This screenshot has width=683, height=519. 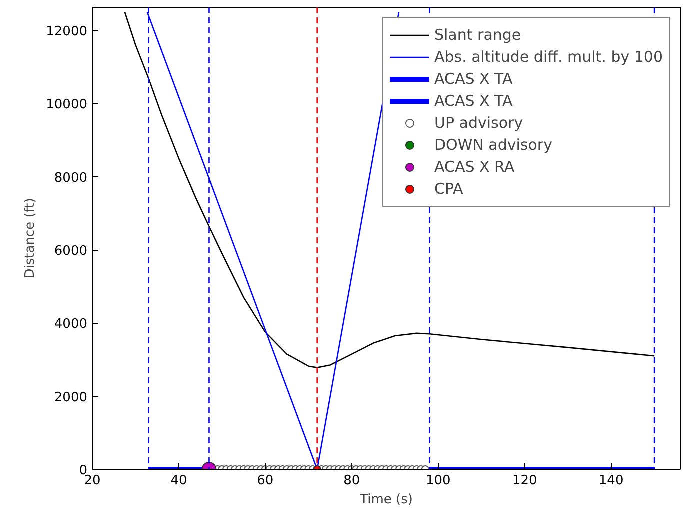 What do you see at coordinates (30, 238) in the screenshot?
I see `y-axis-title: Distance (ft)` at bounding box center [30, 238].